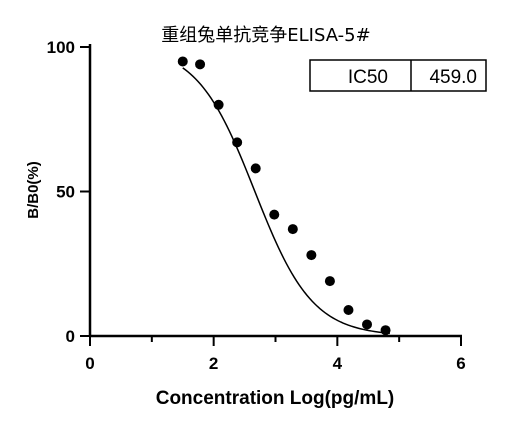 The image size is (520, 433). What do you see at coordinates (265, 35) in the screenshot?
I see `chart-title: 重组兔单抗竞争ELISA-5#` at bounding box center [265, 35].